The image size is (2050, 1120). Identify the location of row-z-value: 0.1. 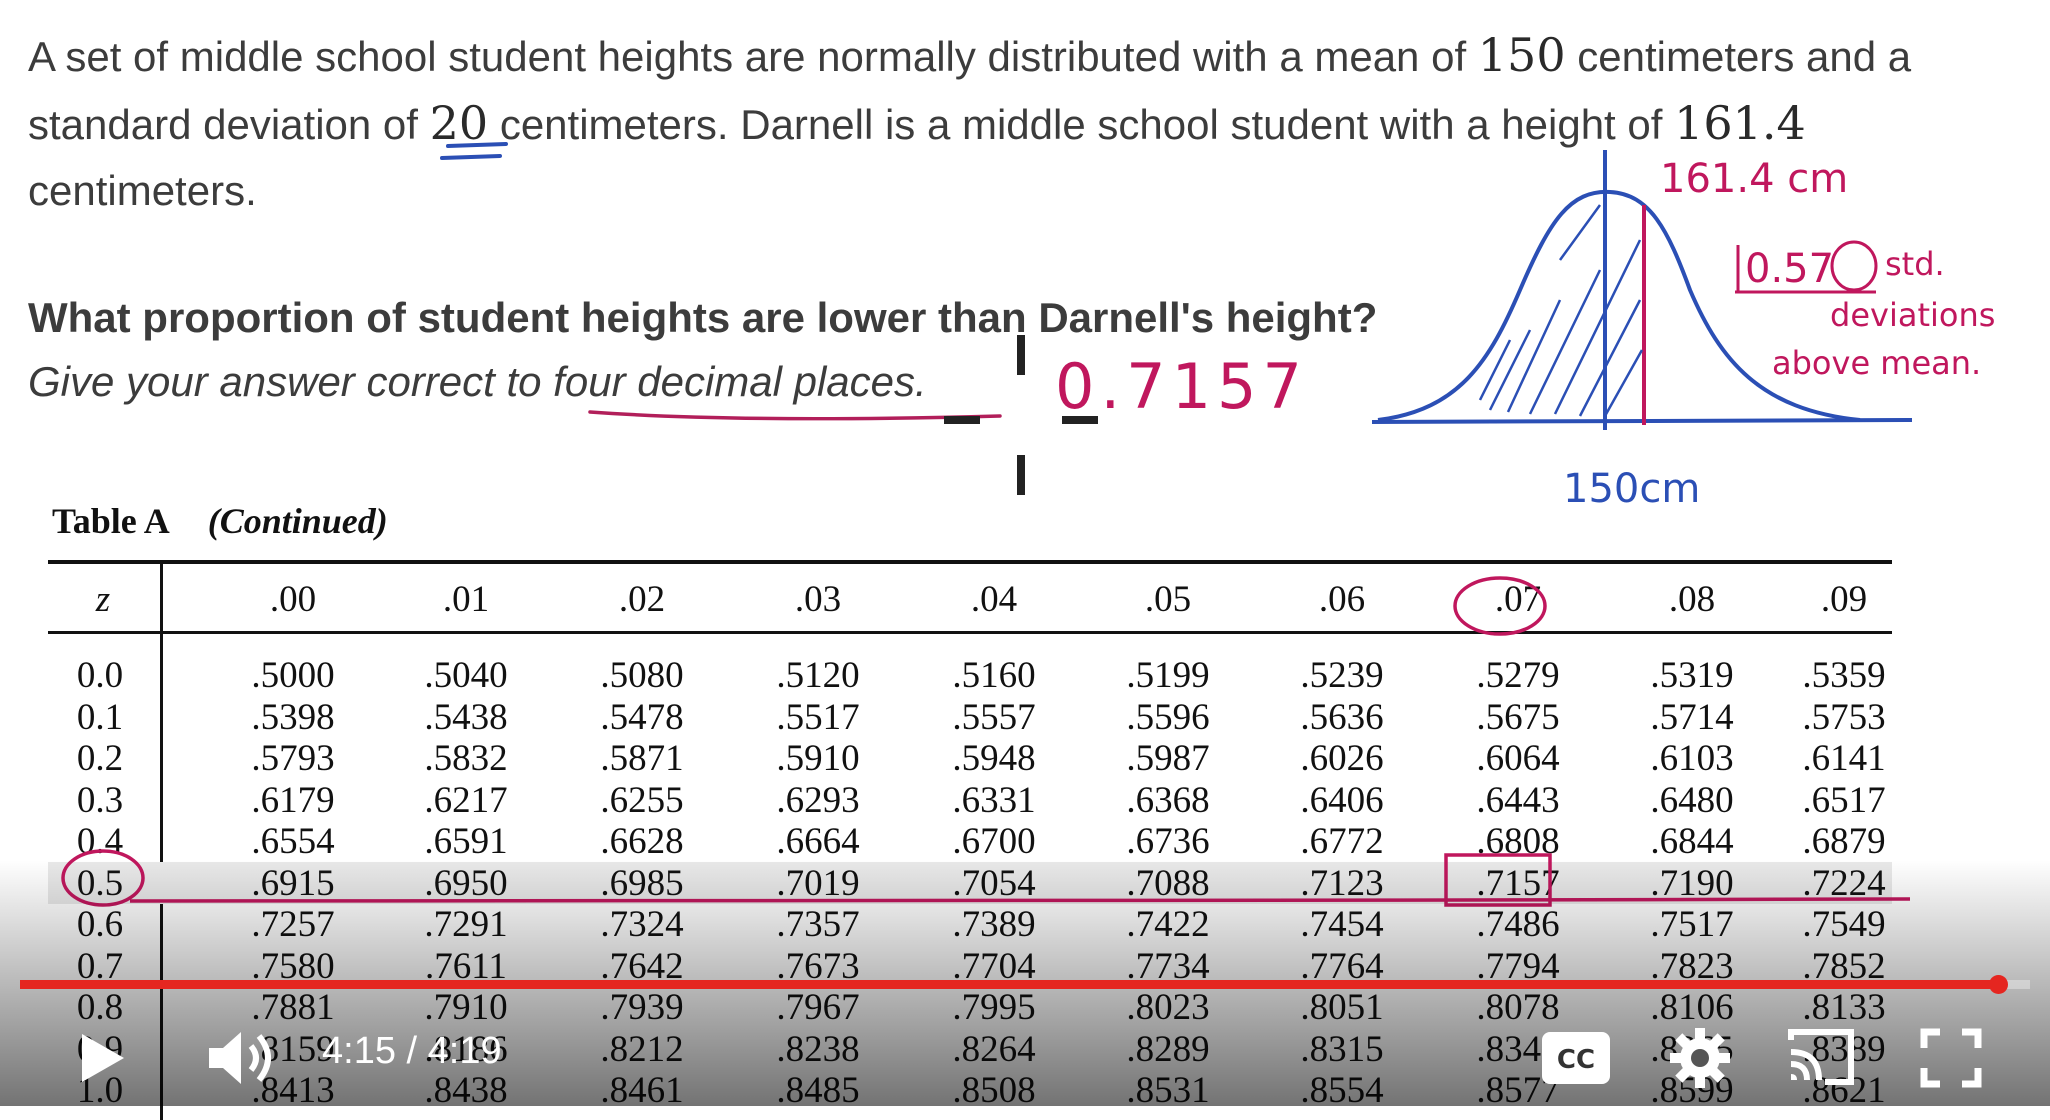
(100, 717).